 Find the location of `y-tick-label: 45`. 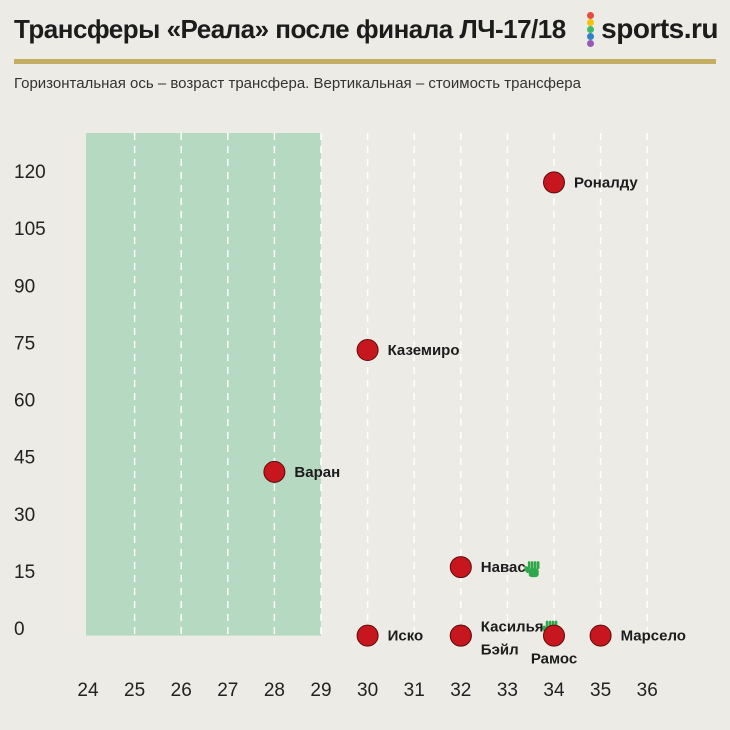

y-tick-label: 45 is located at coordinates (24, 458).